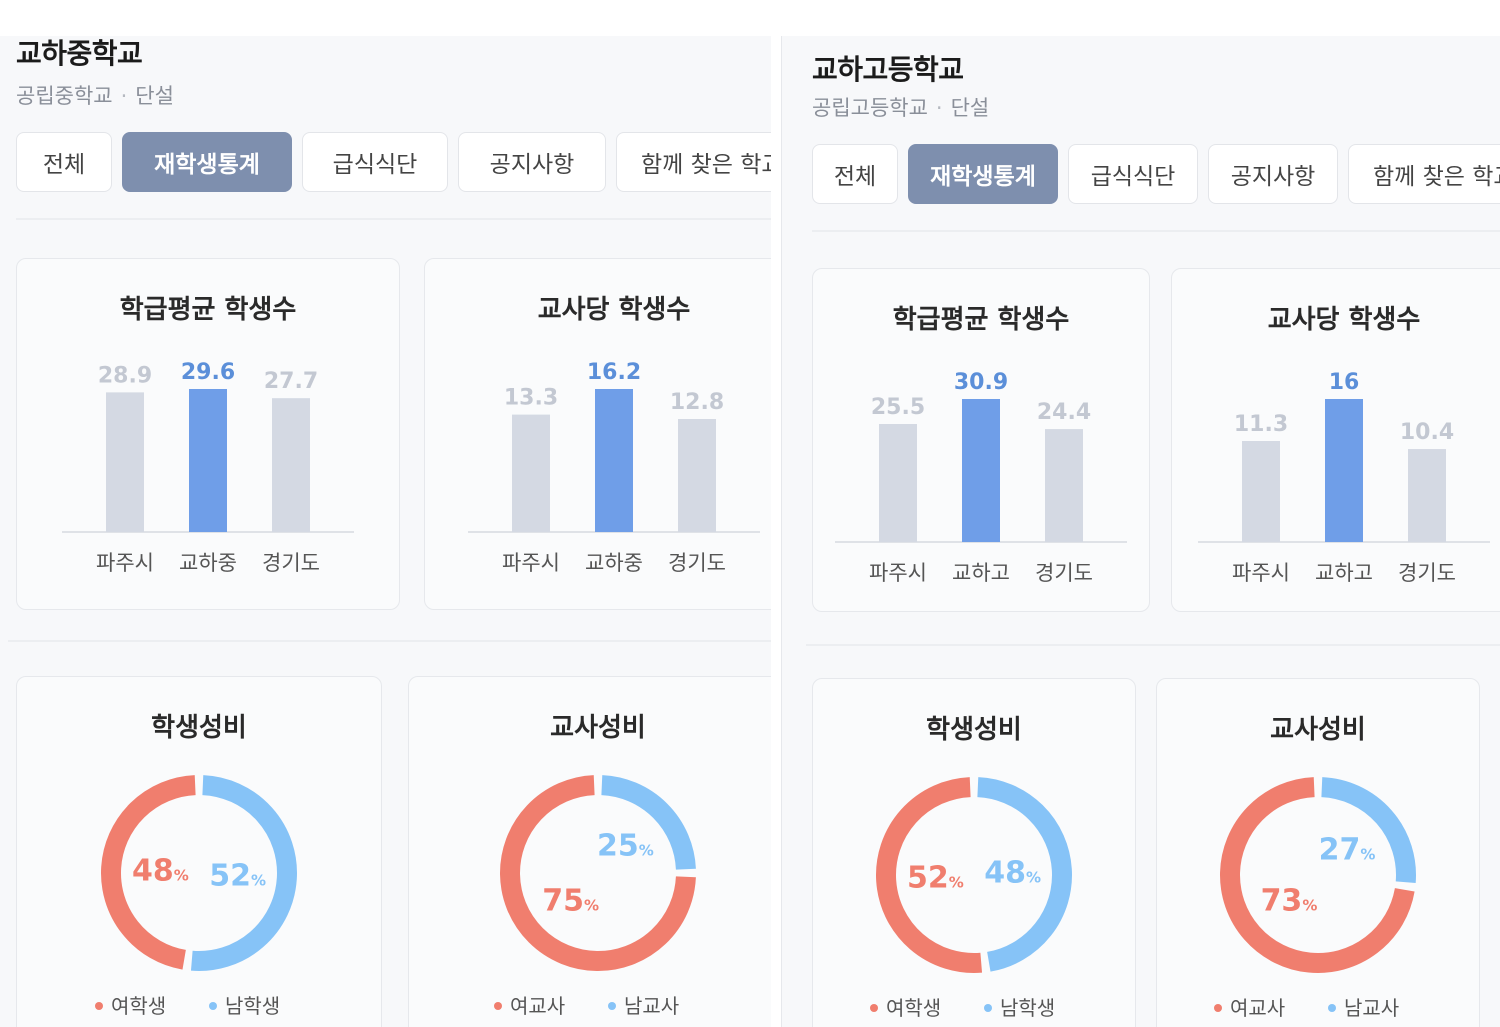  I want to click on bar-card-class-average: 학급평균 학생수 28.9 파주시 29.6 교하중 27.7 경기도, so click(208, 434).